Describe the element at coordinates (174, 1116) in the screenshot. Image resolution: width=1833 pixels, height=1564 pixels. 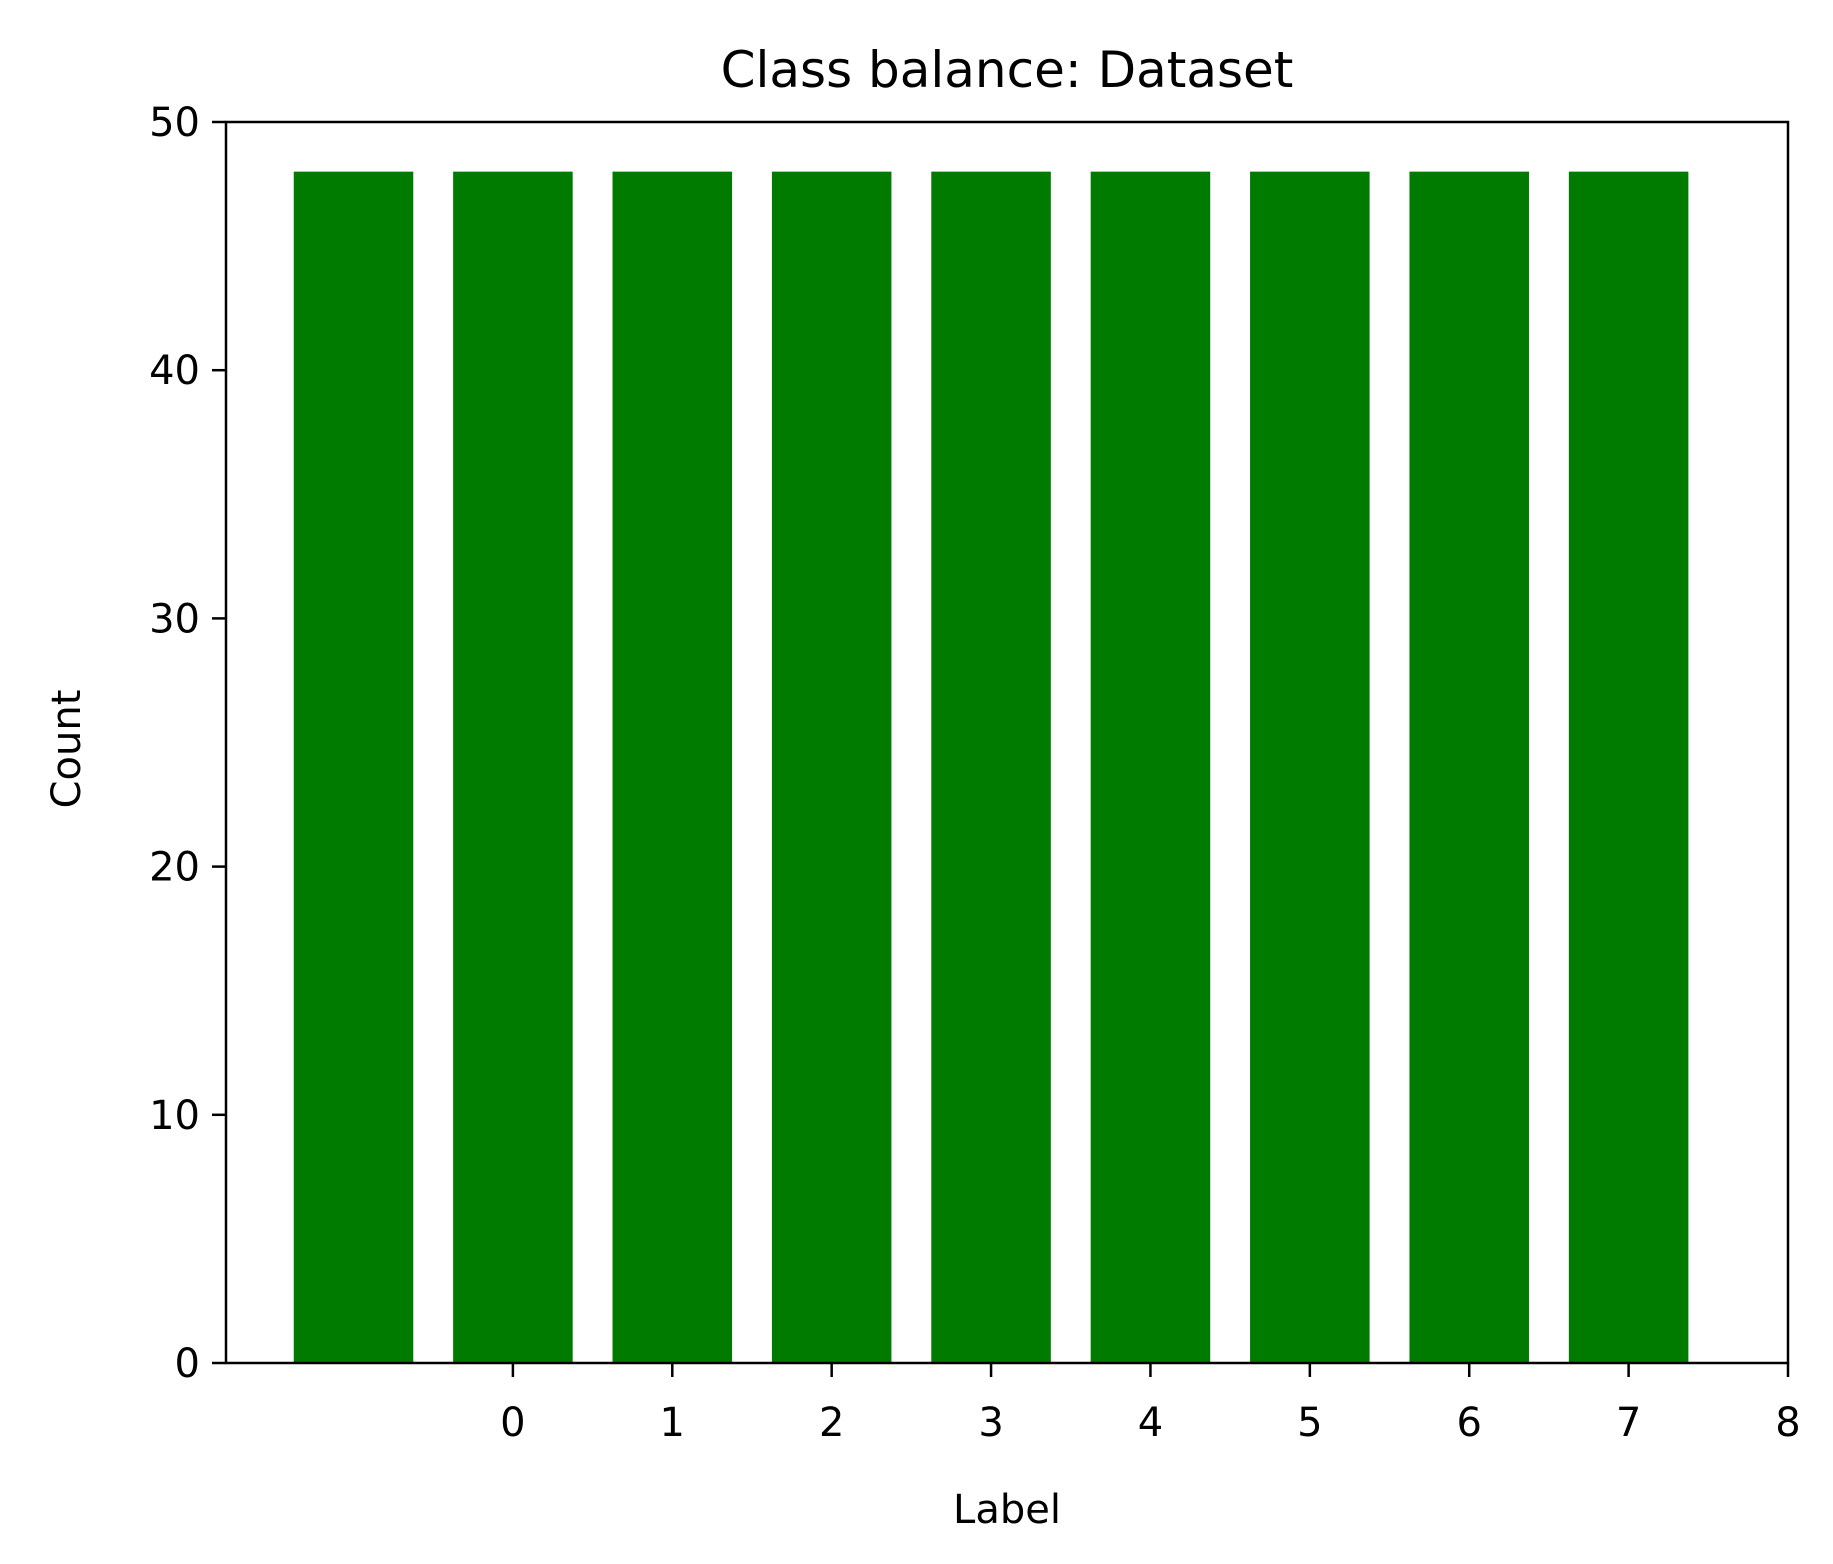
I see `y-tick-label-10: 10` at that location.